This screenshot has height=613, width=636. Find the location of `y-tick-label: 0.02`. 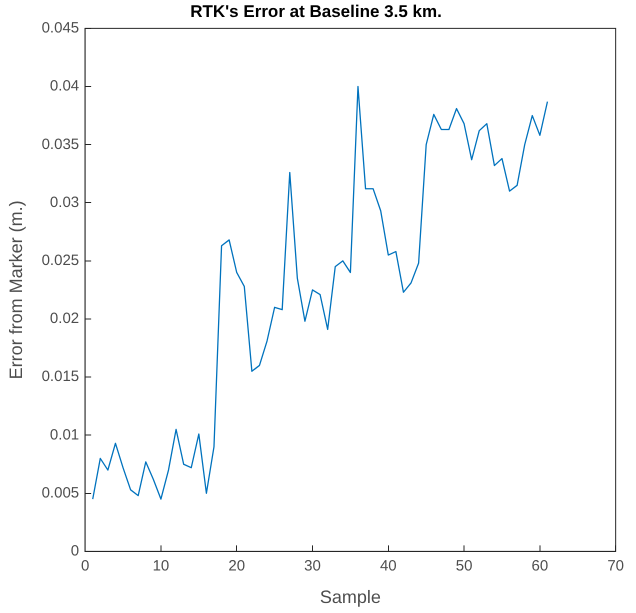

y-tick-label: 0.02 is located at coordinates (65, 319).